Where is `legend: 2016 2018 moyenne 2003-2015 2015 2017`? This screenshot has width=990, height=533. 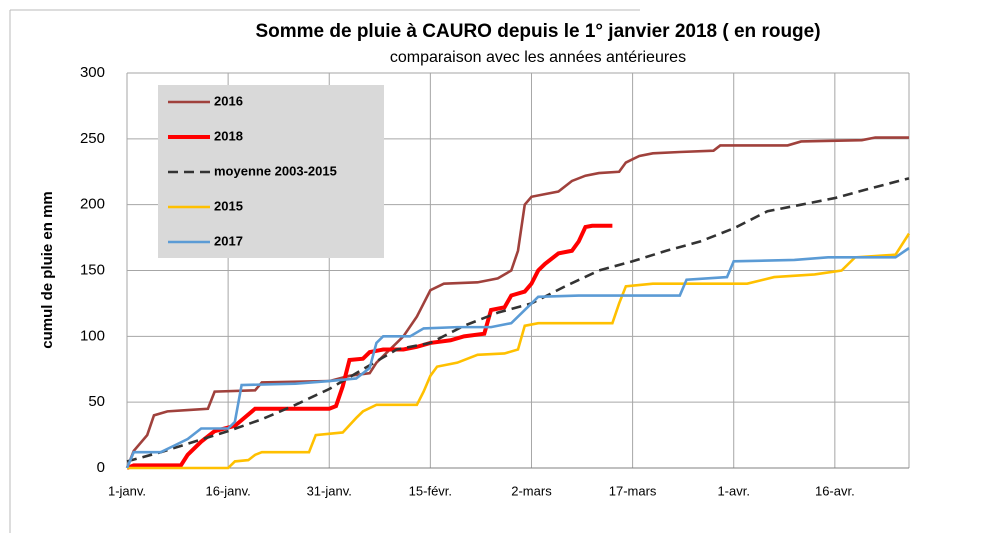 legend: 2016 2018 moyenne 2003-2015 2015 2017 is located at coordinates (271, 171).